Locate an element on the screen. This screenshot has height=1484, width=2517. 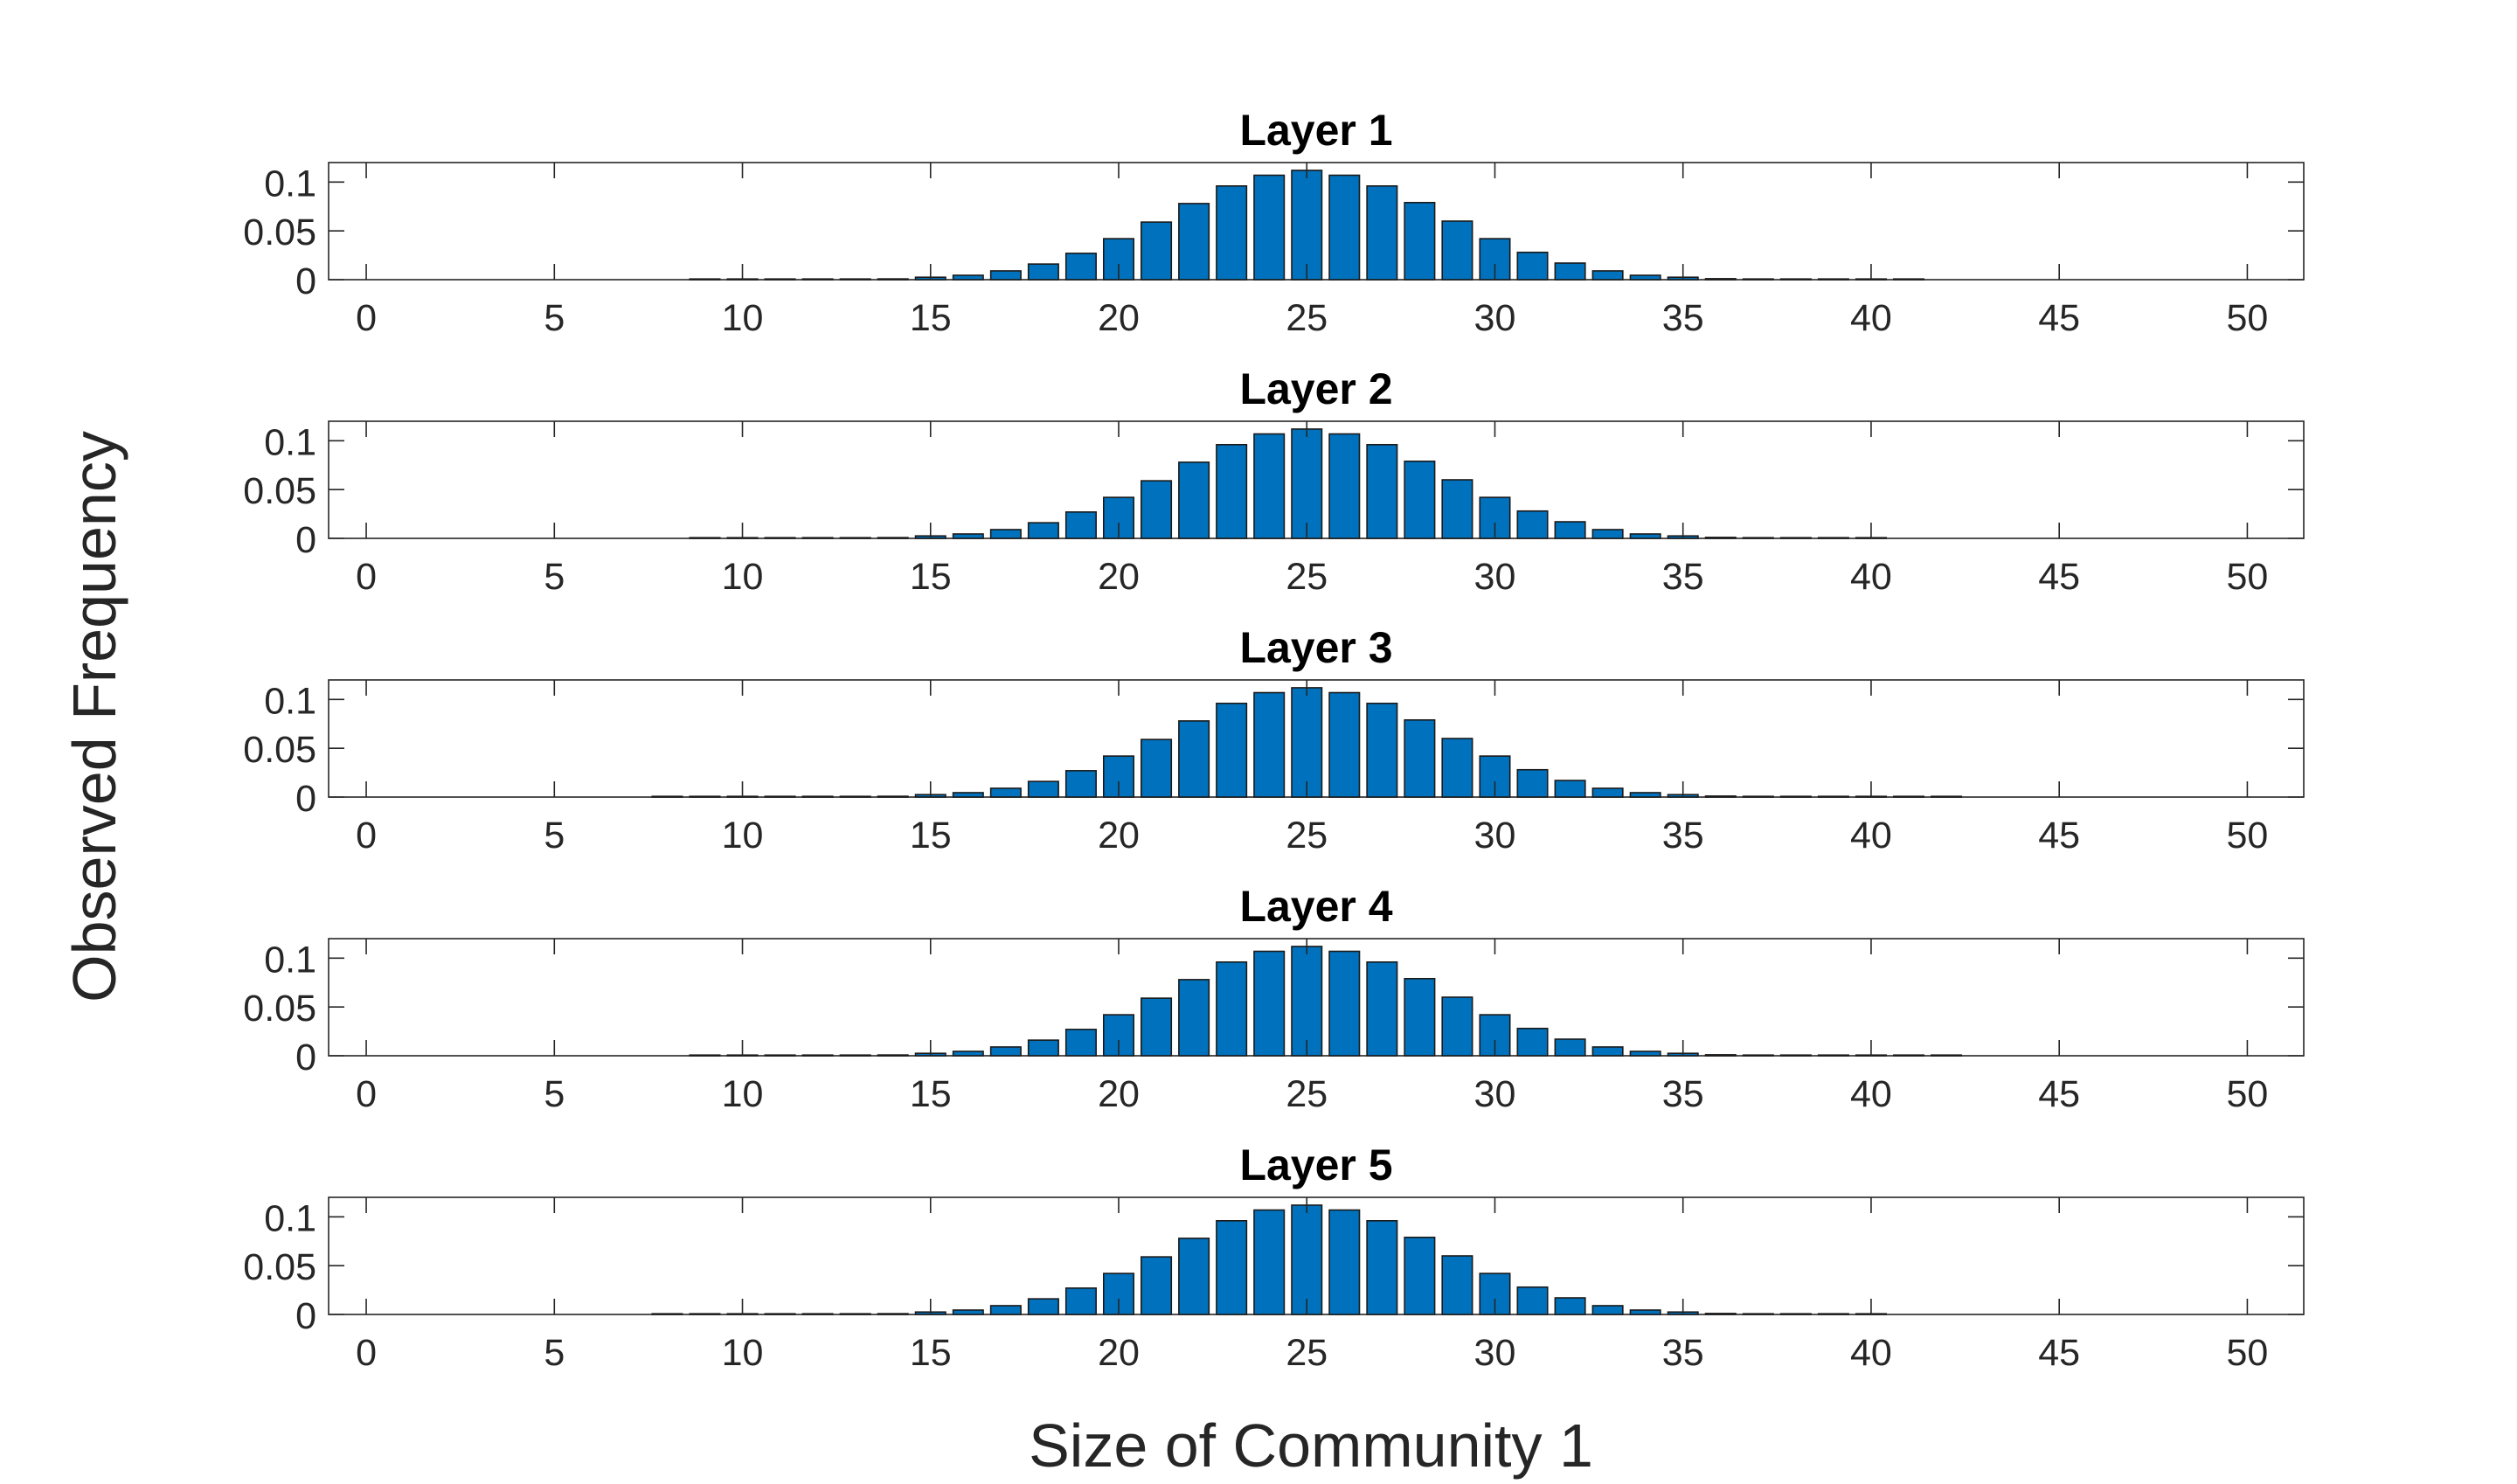
panel-title: Layer 3 is located at coordinates (1315, 647).